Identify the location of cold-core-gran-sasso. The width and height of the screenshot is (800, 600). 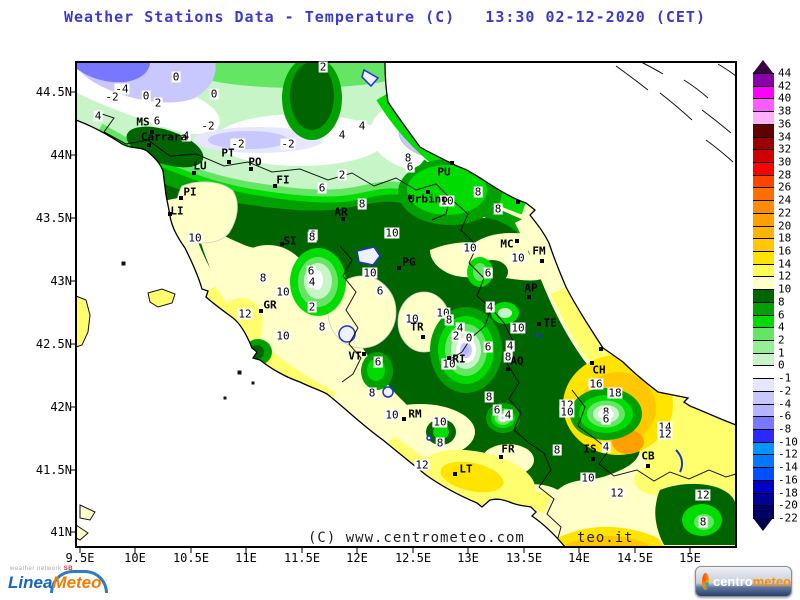
(505, 313).